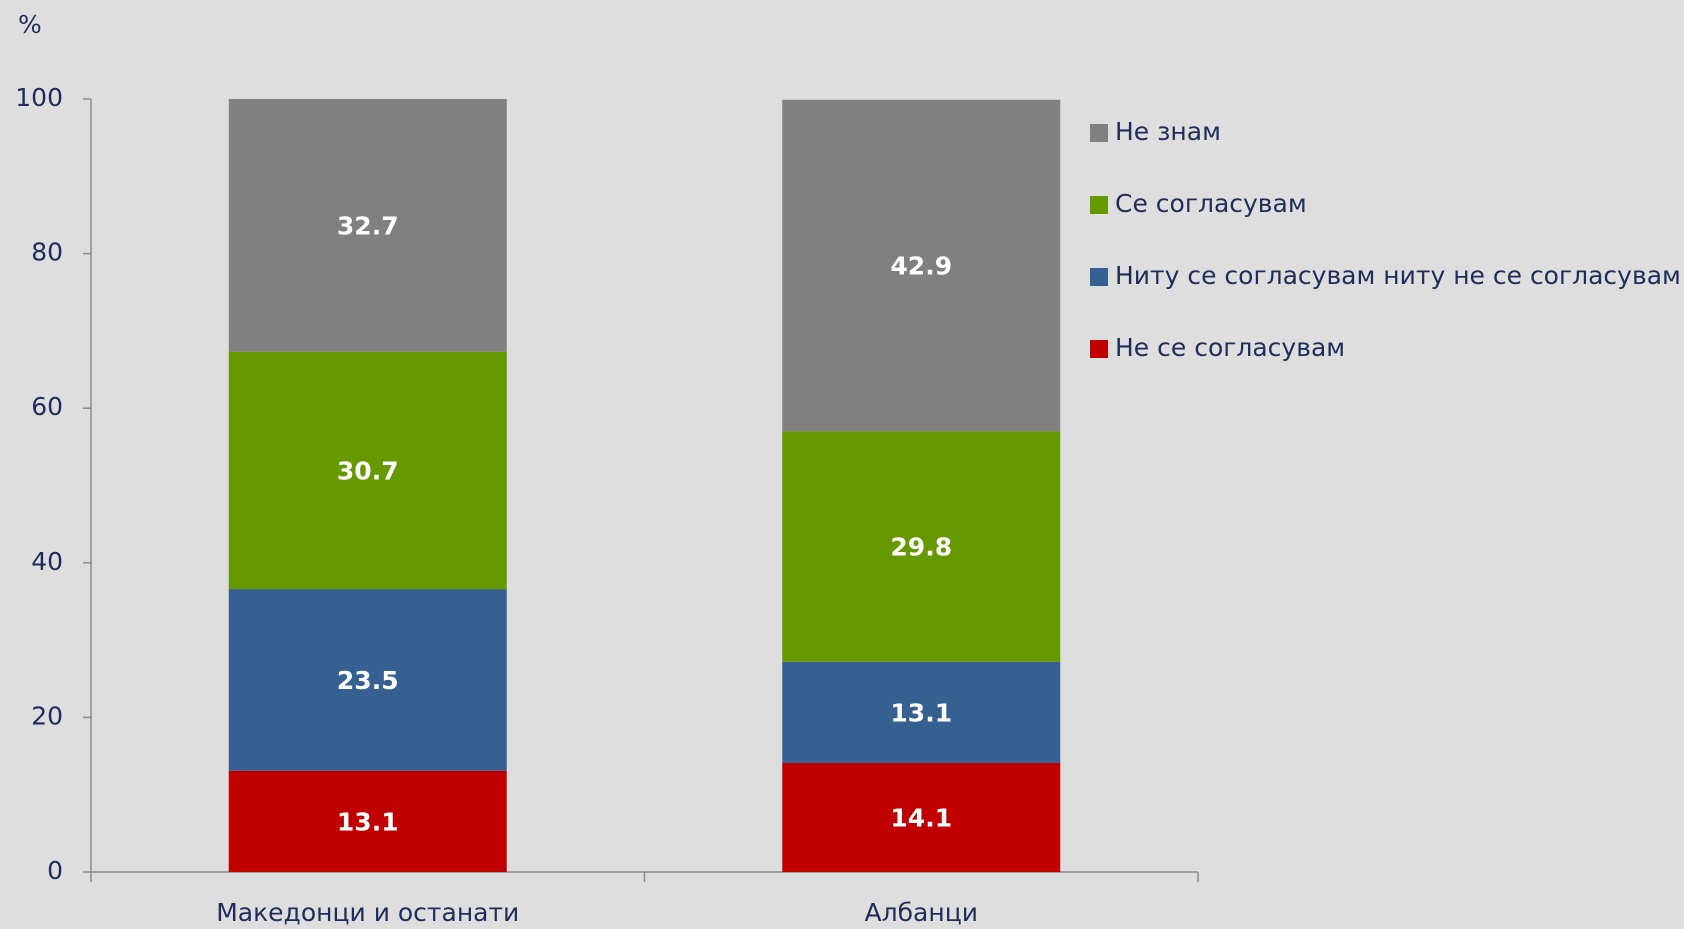 This screenshot has width=1684, height=929. I want to click on value-label: 23.5, so click(368, 680).